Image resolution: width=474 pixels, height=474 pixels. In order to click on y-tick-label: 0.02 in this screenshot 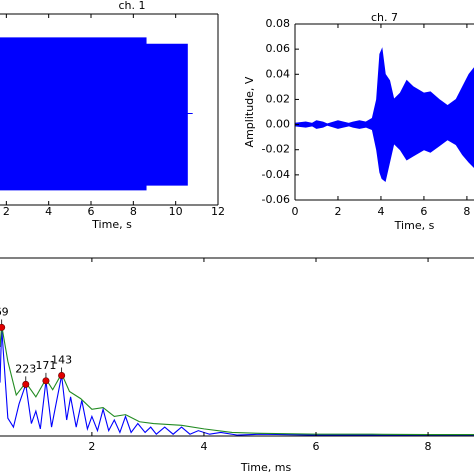, I will do `click(278, 98)`.